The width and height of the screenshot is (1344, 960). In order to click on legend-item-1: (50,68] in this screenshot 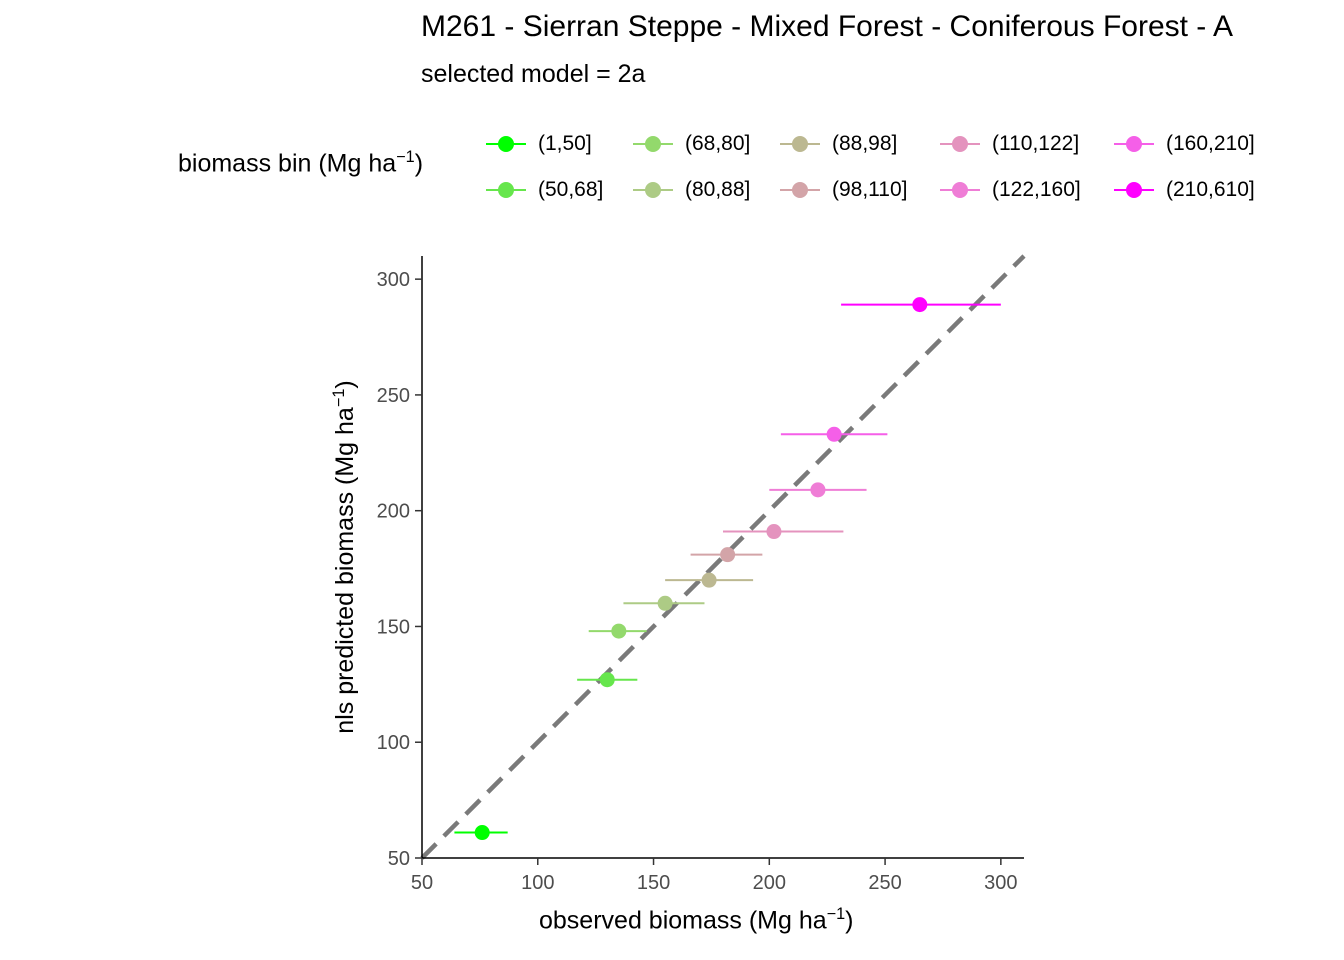, I will do `click(543, 190)`.